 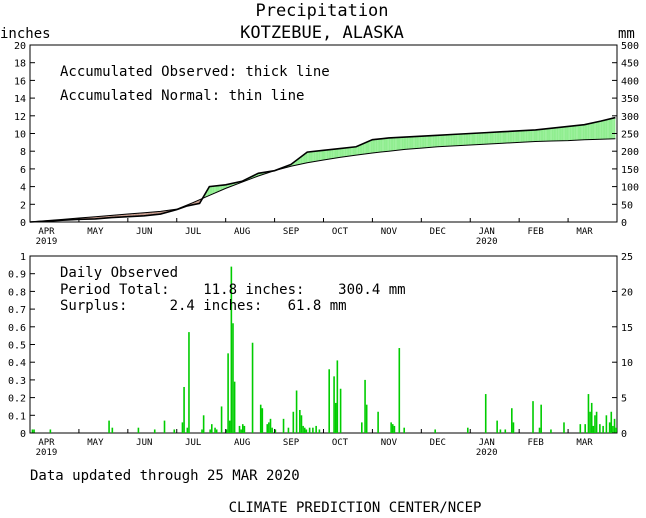 I want to click on x-tick-label: FEB, so click(x=535, y=232).